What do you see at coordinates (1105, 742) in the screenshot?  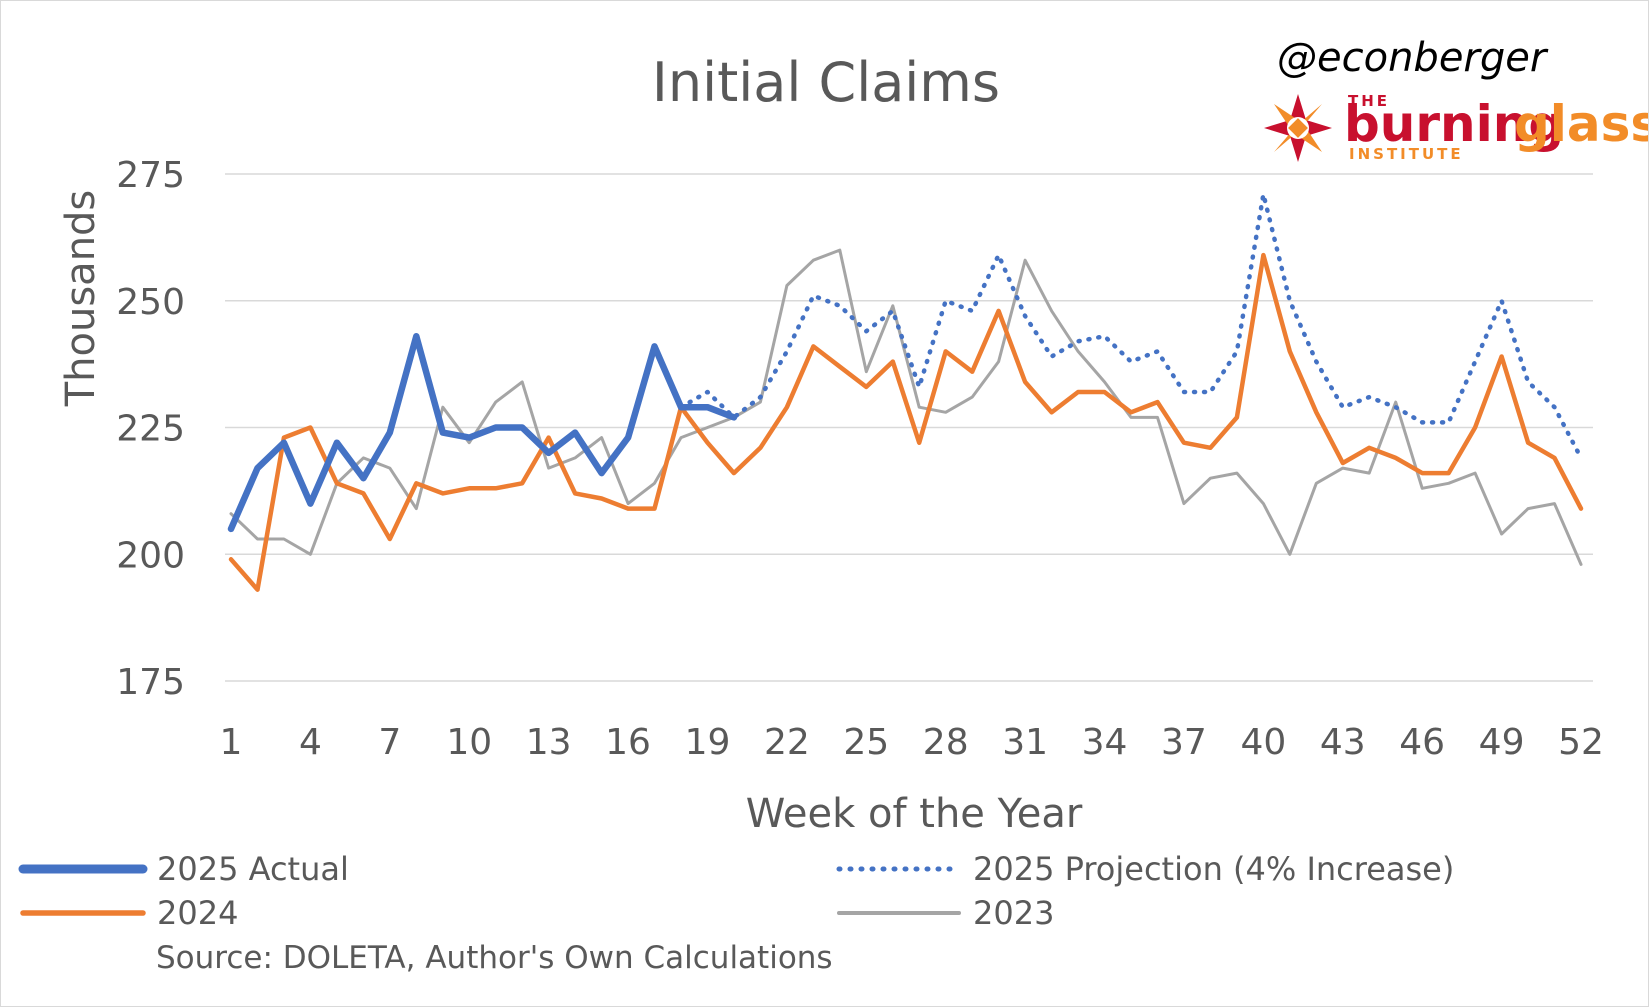 I see `x-tick-label: 34` at bounding box center [1105, 742].